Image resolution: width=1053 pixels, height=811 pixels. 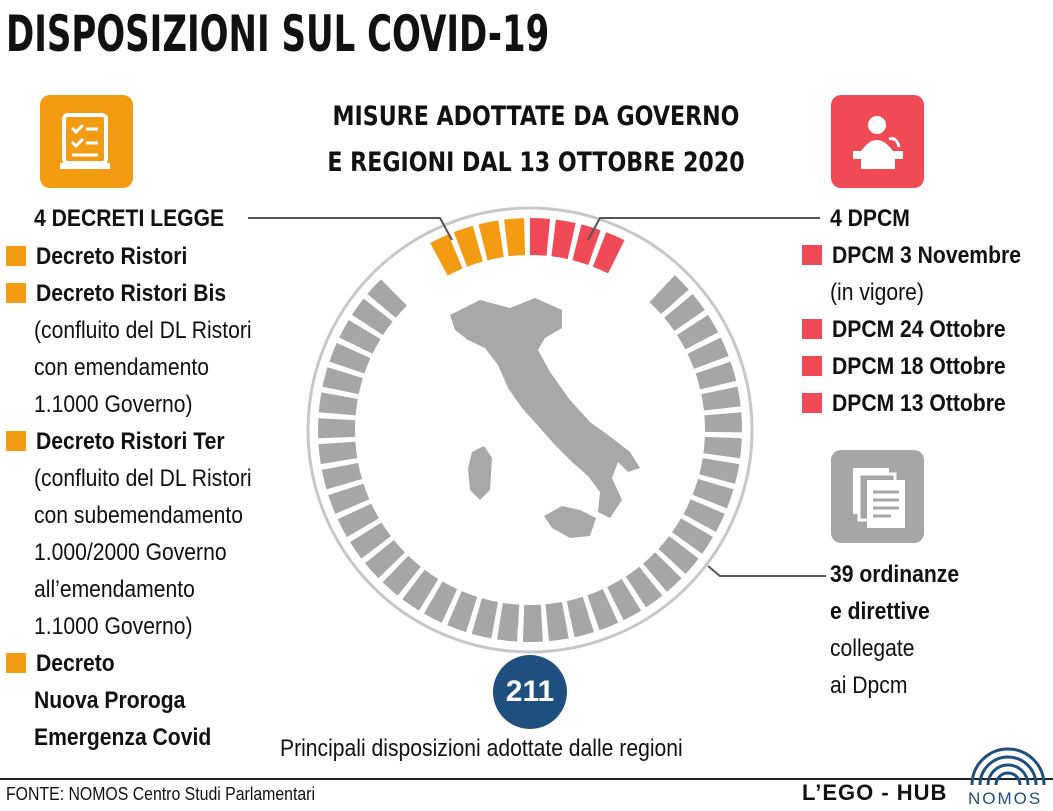 What do you see at coordinates (530, 692) in the screenshot?
I see `regioni-count-badge: 211` at bounding box center [530, 692].